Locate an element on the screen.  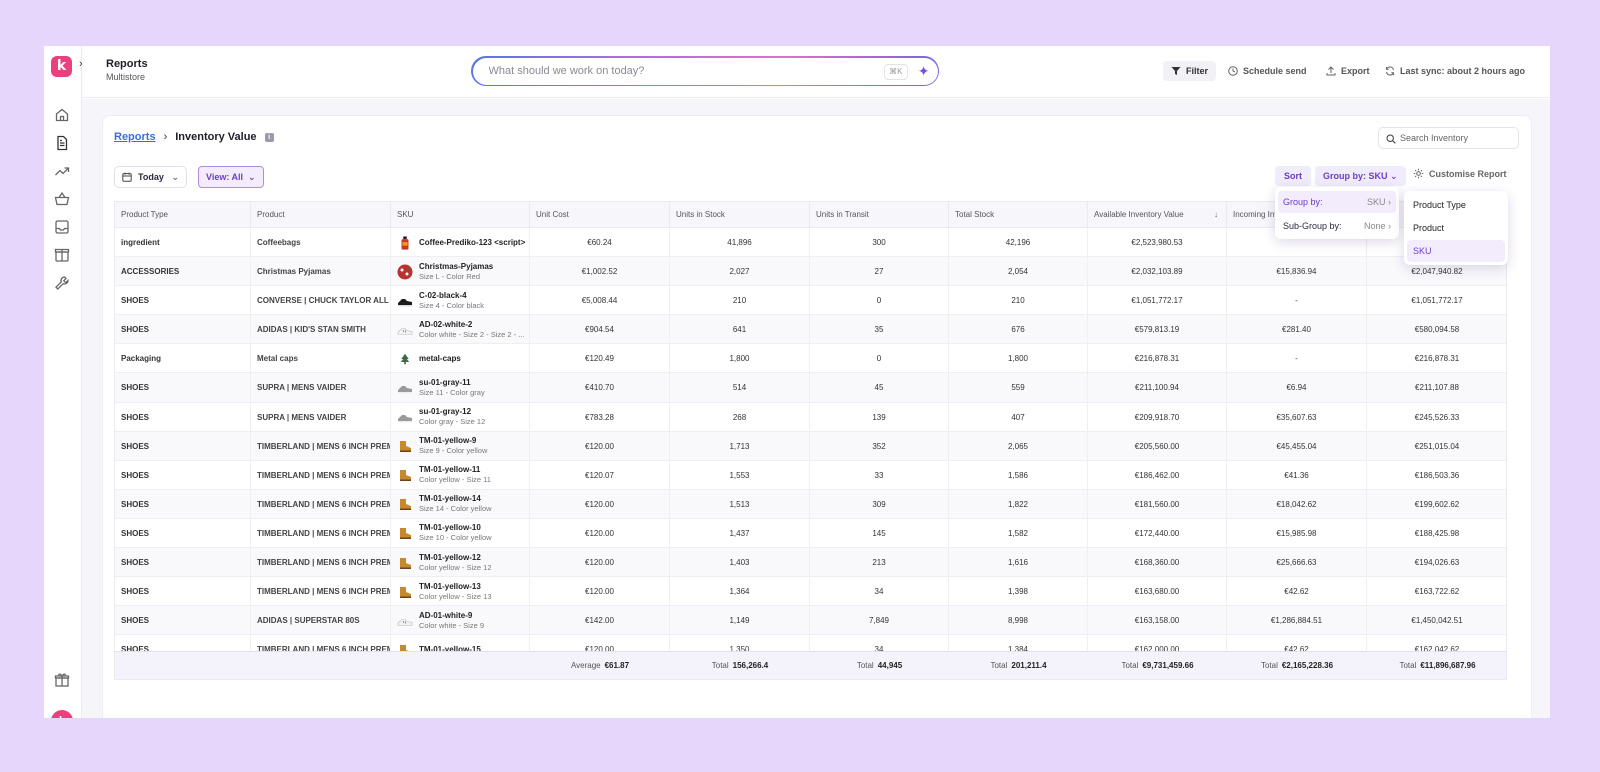
sort-arrow-icon: ↓ is located at coordinates (1216, 214).